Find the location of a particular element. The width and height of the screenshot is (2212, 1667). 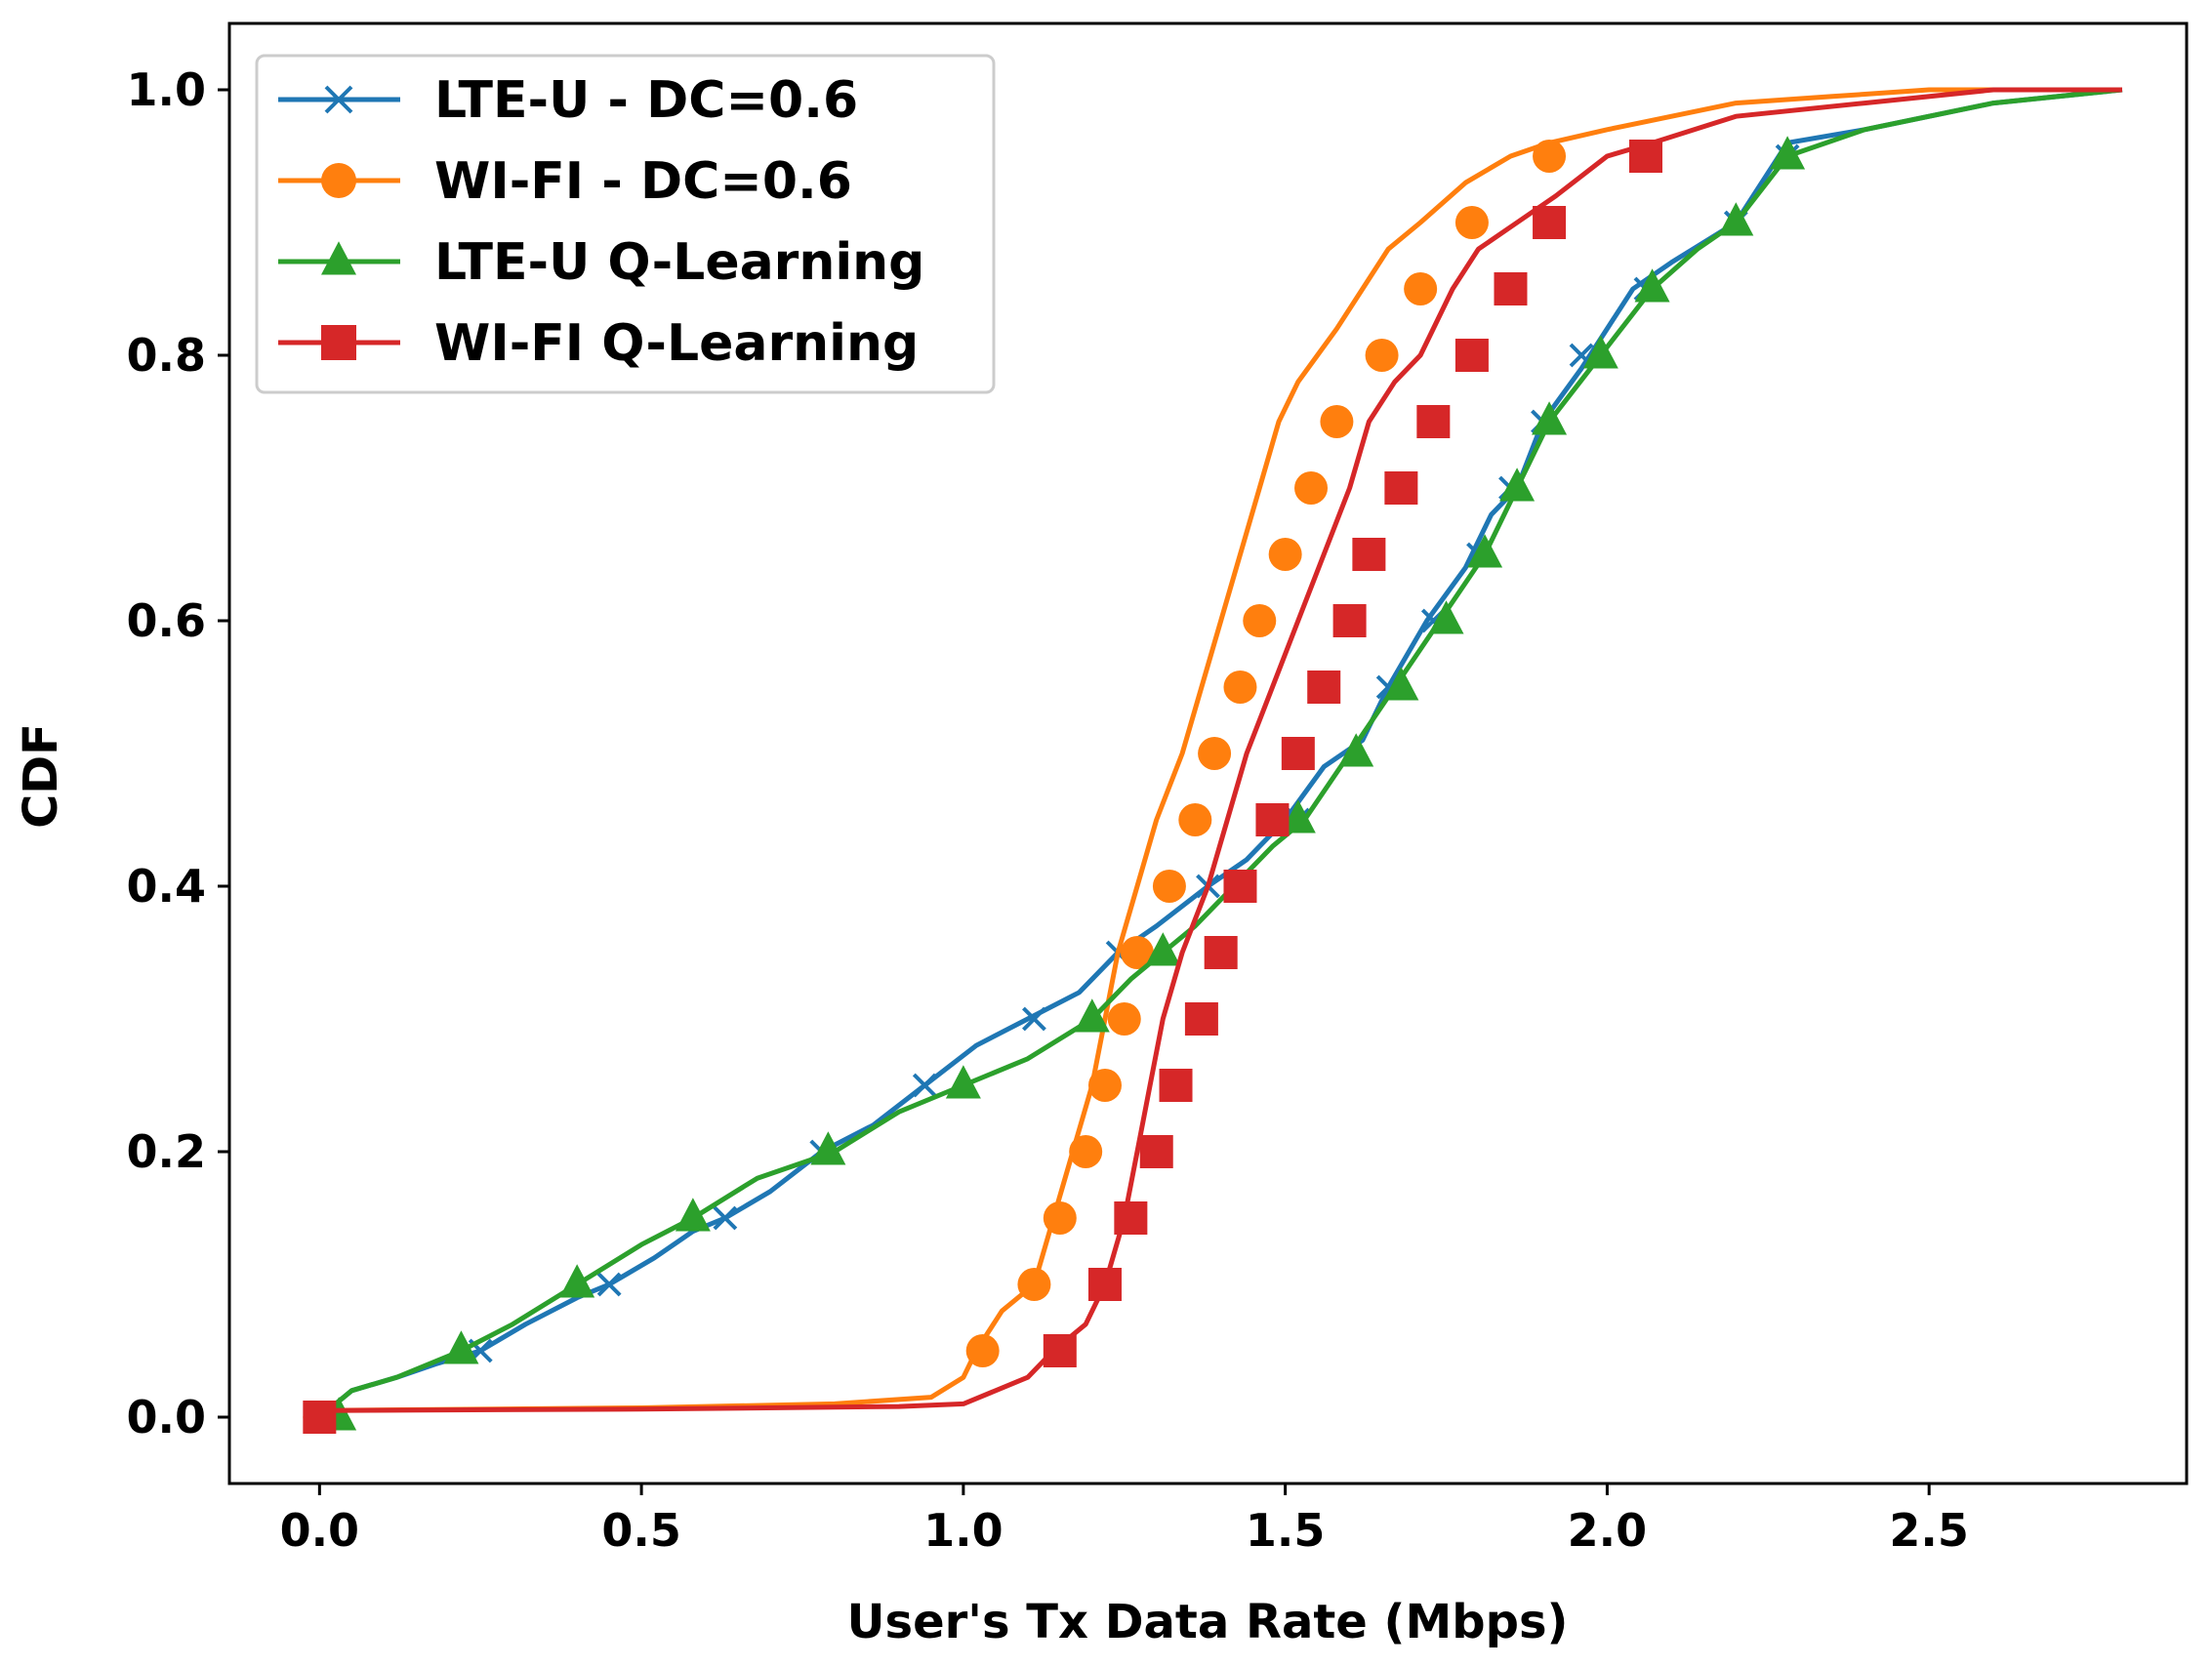

x-tick-label: 2.5 is located at coordinates (1929, 1530).